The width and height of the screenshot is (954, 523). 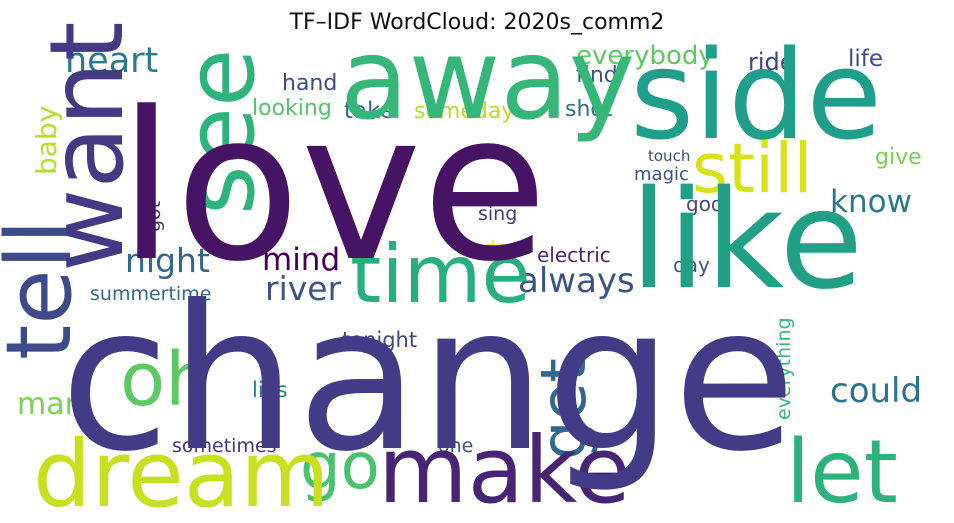 What do you see at coordinates (167, 260) in the screenshot?
I see `word-night: night` at bounding box center [167, 260].